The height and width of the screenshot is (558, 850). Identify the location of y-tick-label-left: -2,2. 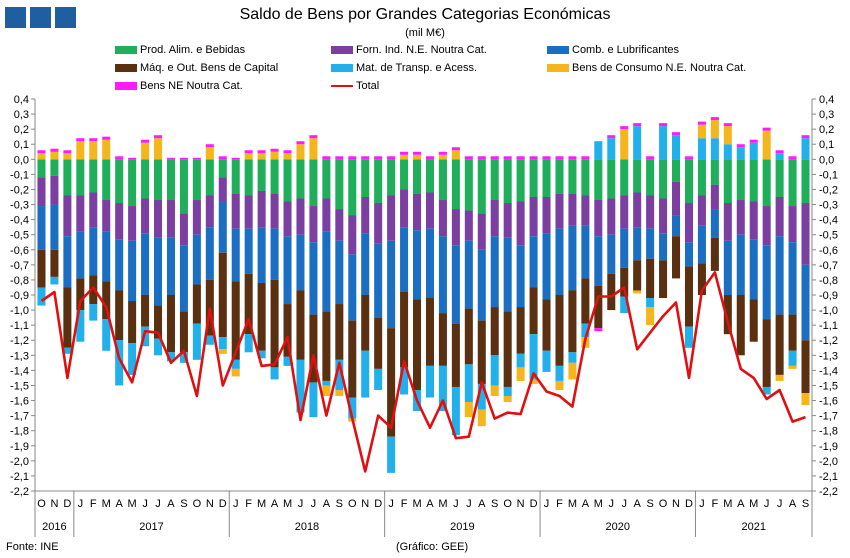
(19, 492).